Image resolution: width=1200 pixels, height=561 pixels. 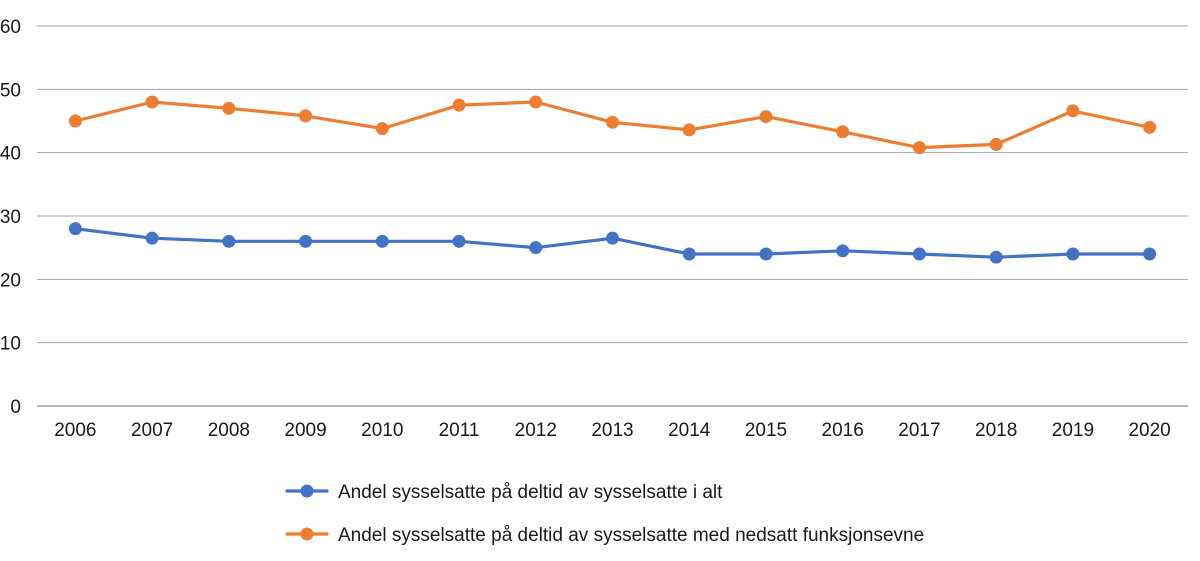 What do you see at coordinates (459, 430) in the screenshot?
I see `x-tick-label: 2011` at bounding box center [459, 430].